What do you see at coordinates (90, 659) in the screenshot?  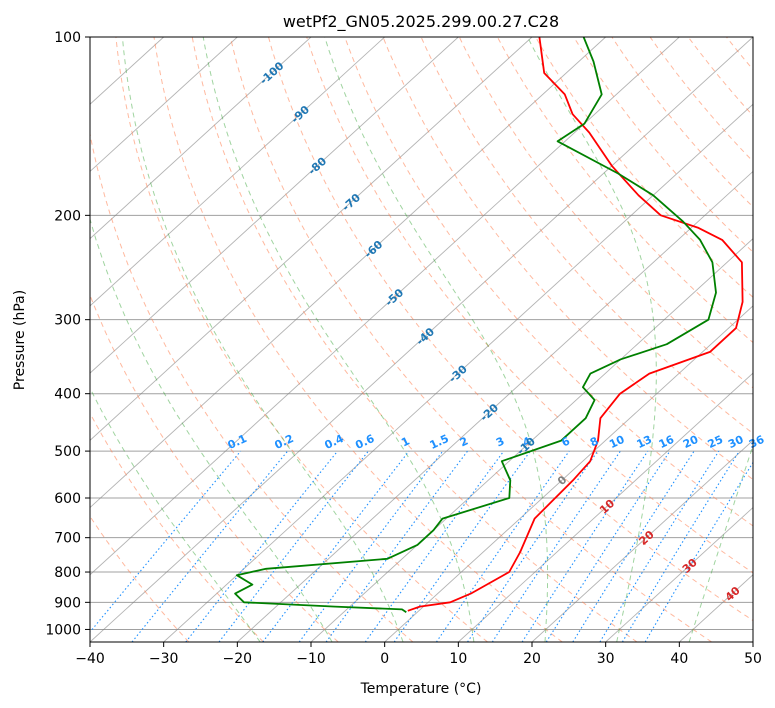 I see `x-tick-label: −40` at bounding box center [90, 659].